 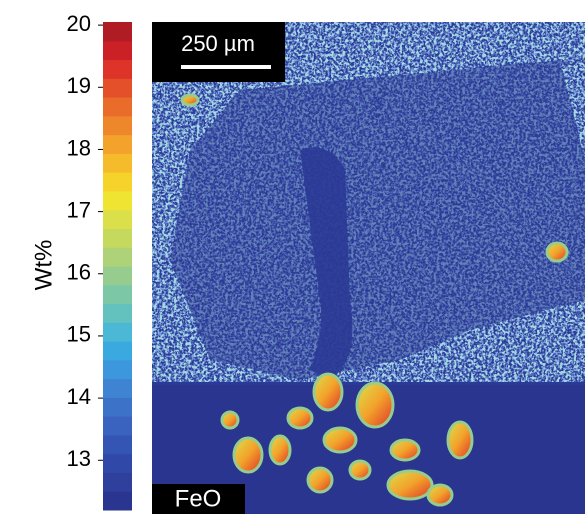 What do you see at coordinates (79, 23) in the screenshot?
I see `tick-label: 20` at bounding box center [79, 23].